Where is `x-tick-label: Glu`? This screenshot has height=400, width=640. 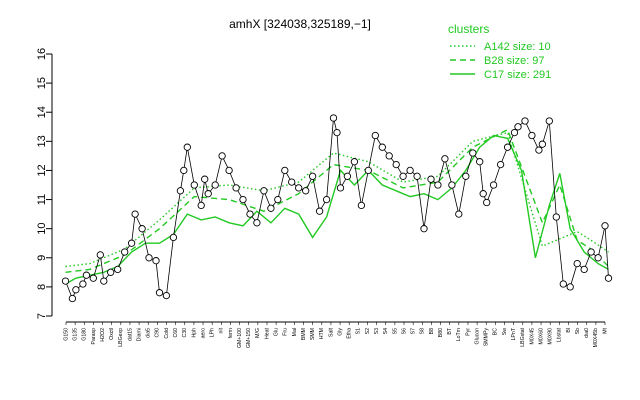 x-tick-label: Glu is located at coordinates (276, 332).